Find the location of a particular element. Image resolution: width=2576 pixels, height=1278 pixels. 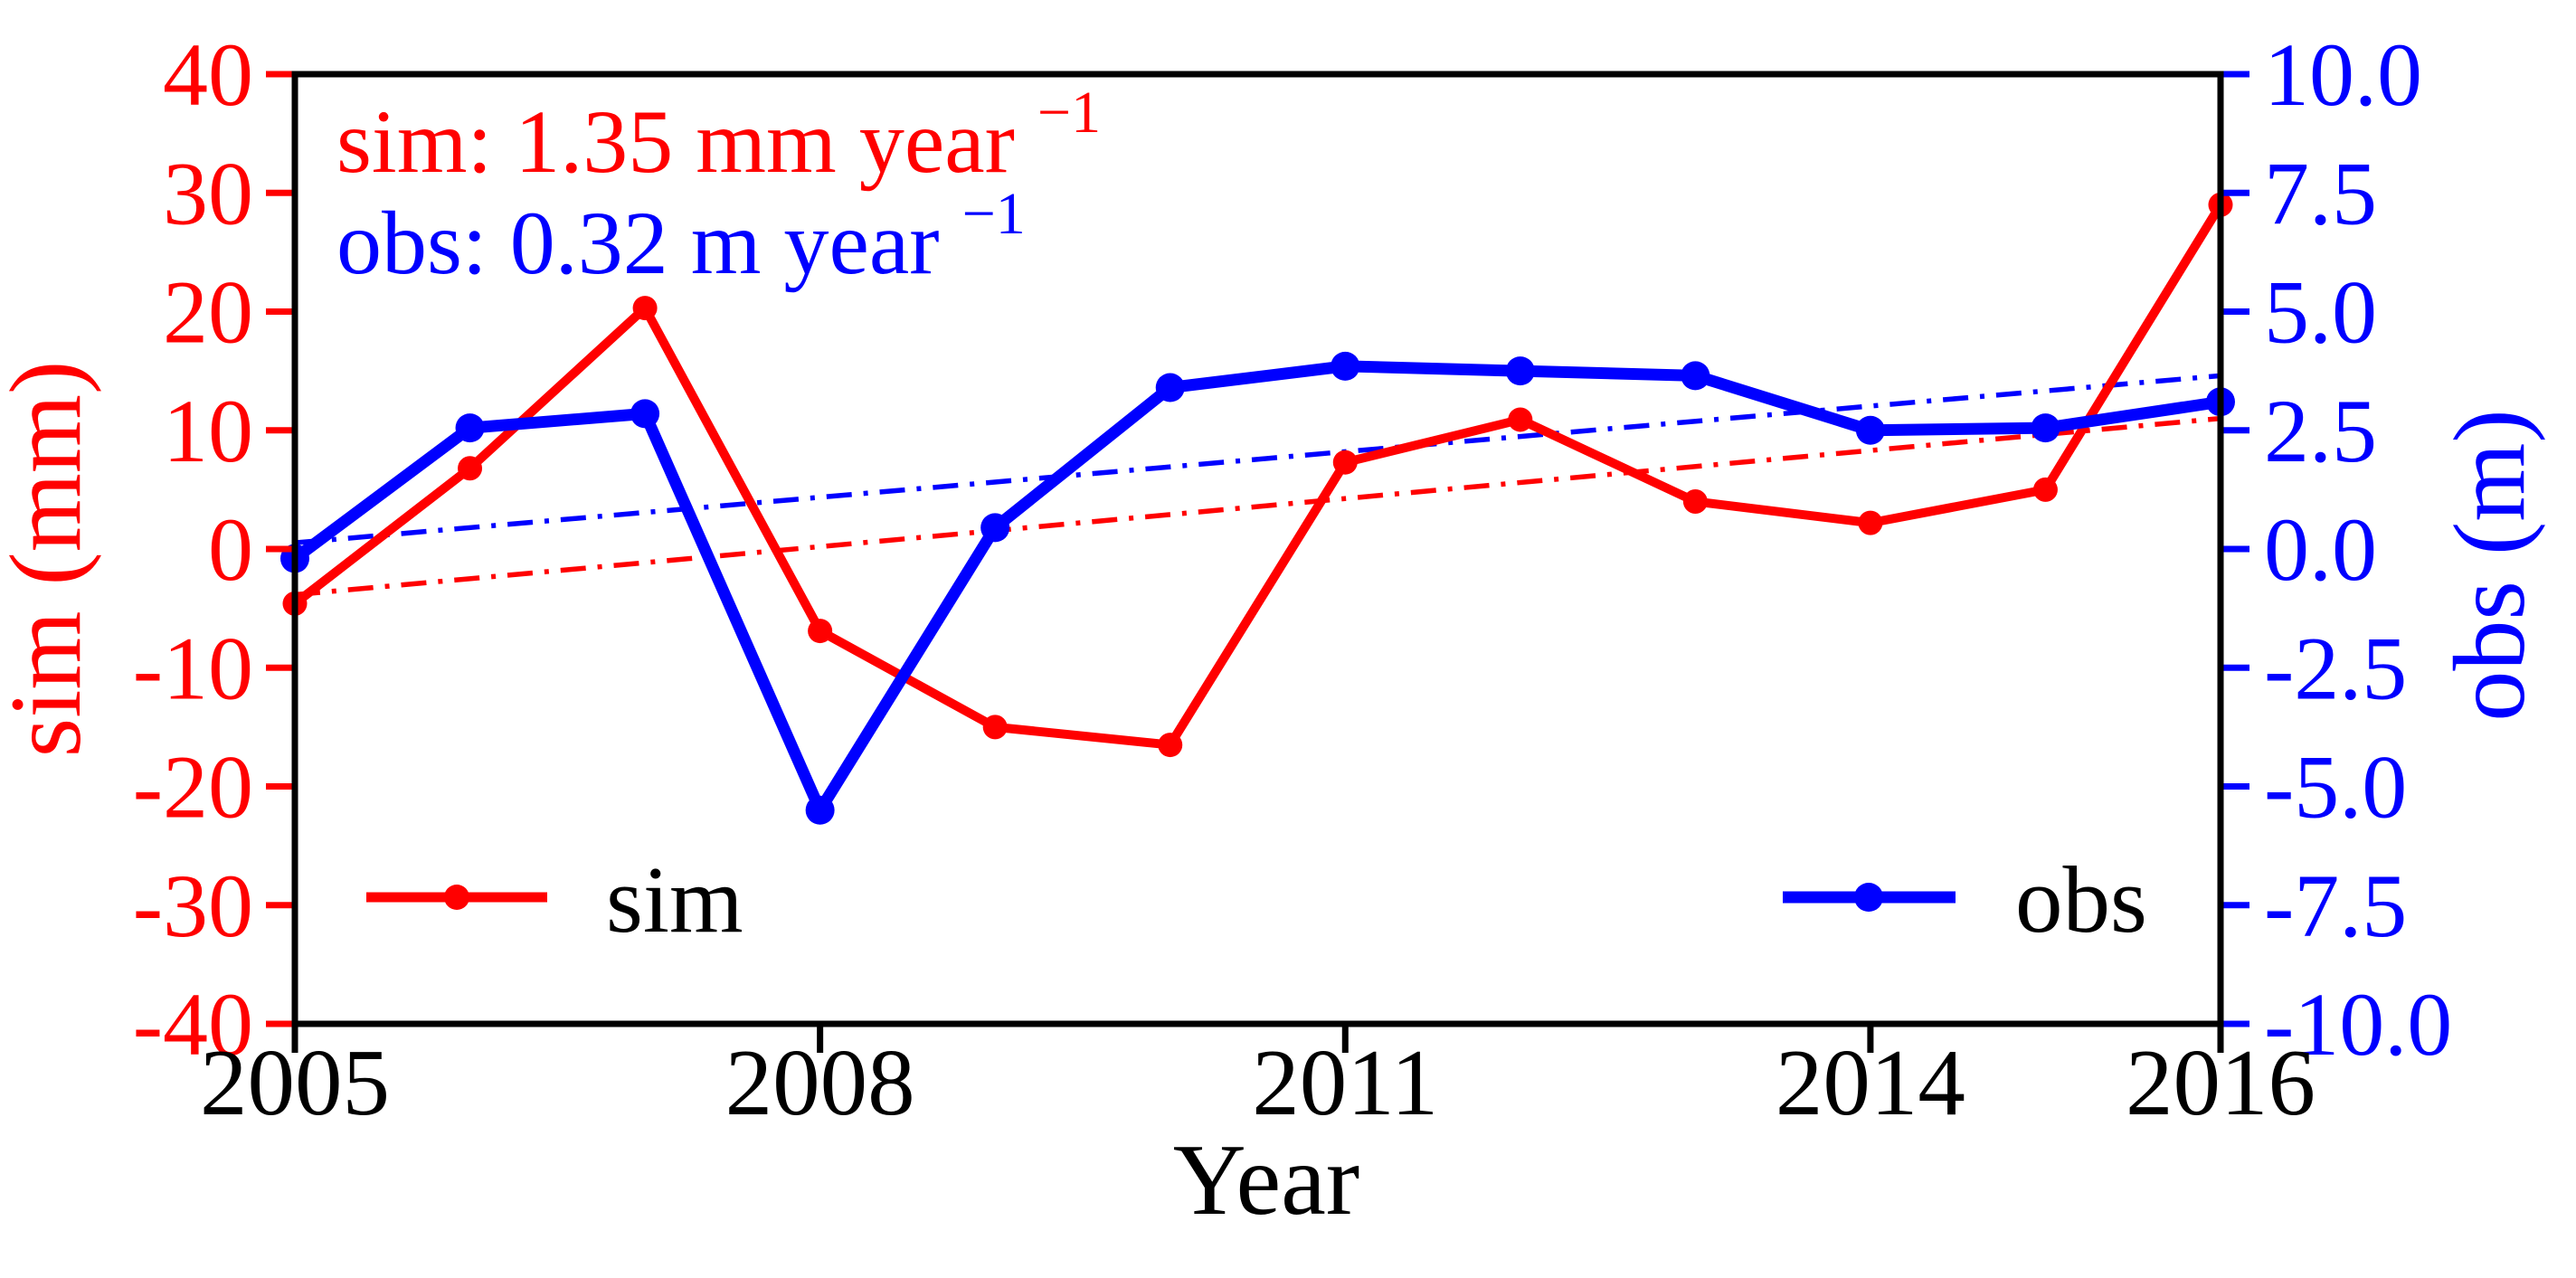

obs-trend-annotation: obs: 0.32 m year −1 is located at coordinates (681, 237).